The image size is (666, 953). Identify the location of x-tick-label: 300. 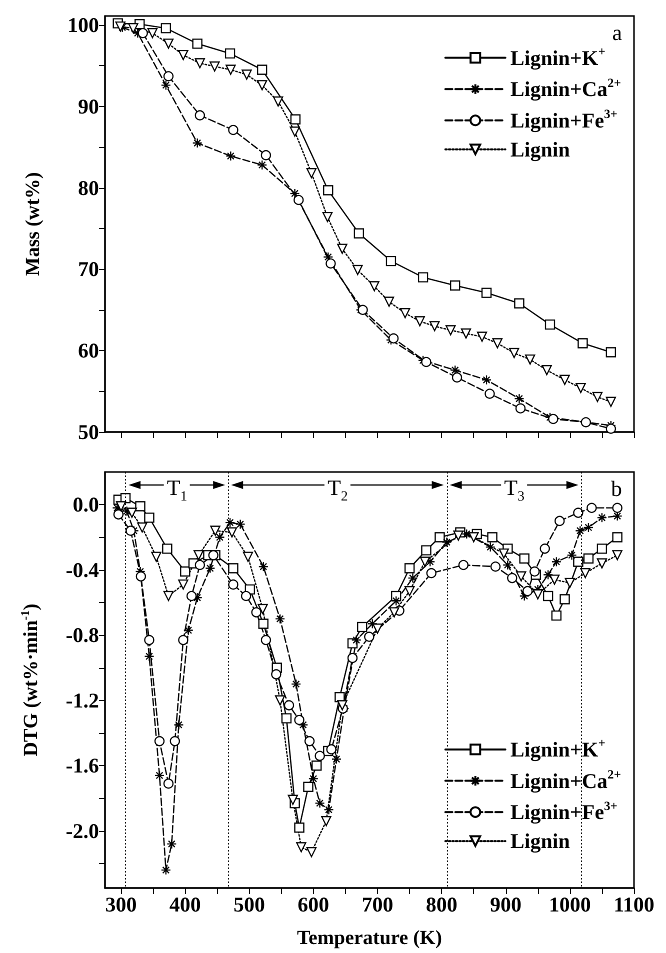
(121, 904).